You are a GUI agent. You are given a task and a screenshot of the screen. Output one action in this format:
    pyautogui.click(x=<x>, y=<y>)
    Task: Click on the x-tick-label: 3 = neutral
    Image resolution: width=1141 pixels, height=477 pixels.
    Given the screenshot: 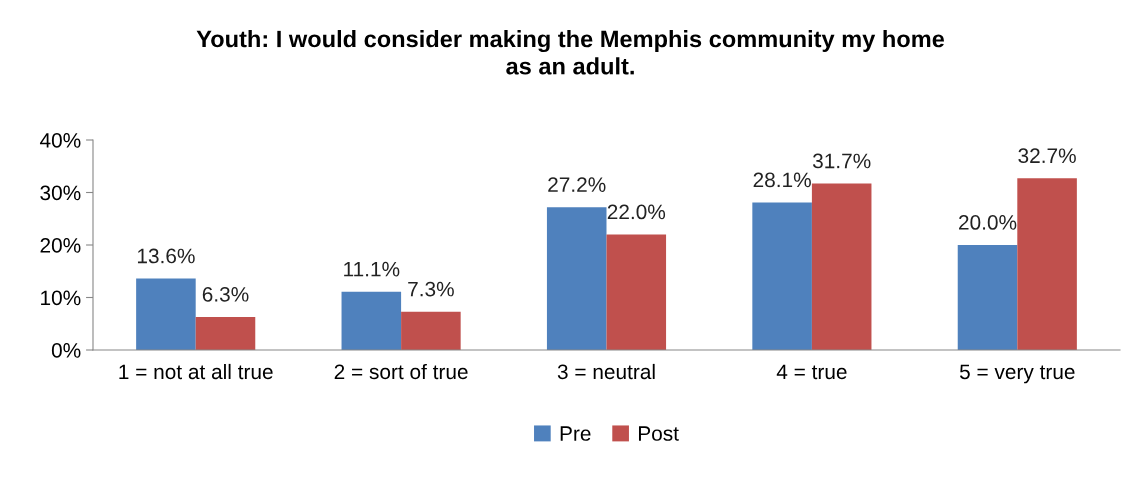 What is the action you would take?
    pyautogui.click(x=606, y=371)
    